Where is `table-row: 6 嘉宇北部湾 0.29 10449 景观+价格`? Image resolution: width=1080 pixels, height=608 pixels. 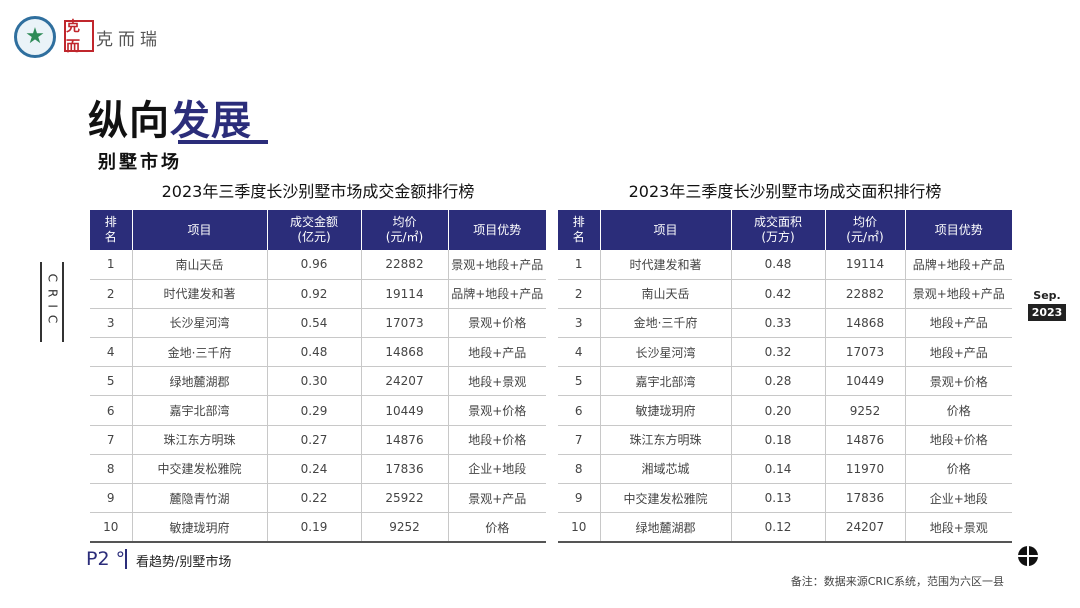 table-row: 6 嘉宇北部湾 0.29 10449 景观+价格 is located at coordinates (318, 410).